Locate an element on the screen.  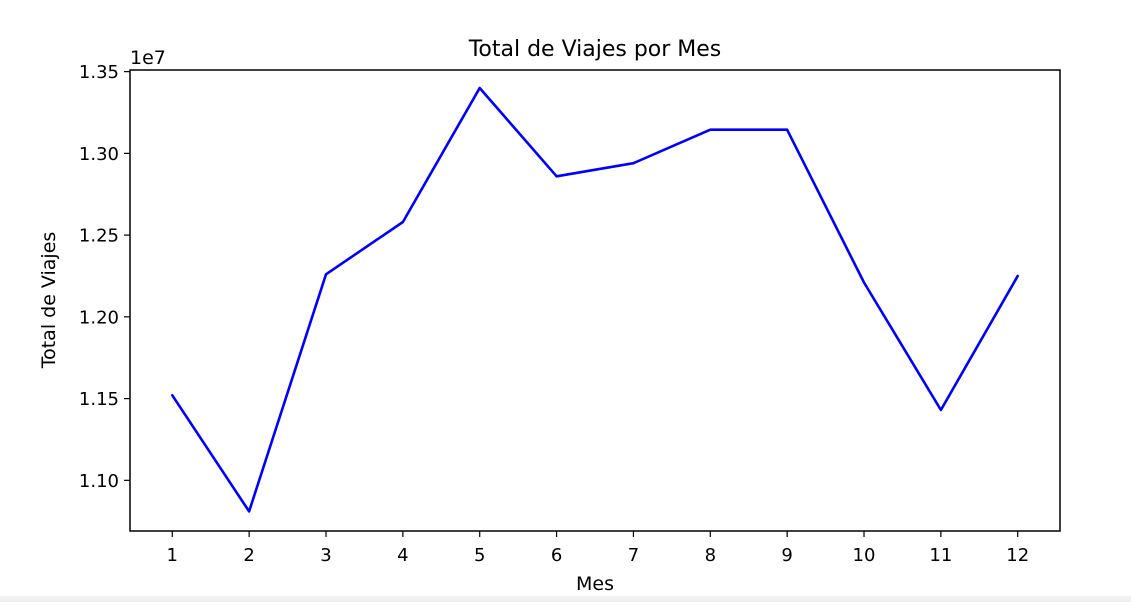
x-tick-label: 11 is located at coordinates (940, 555).